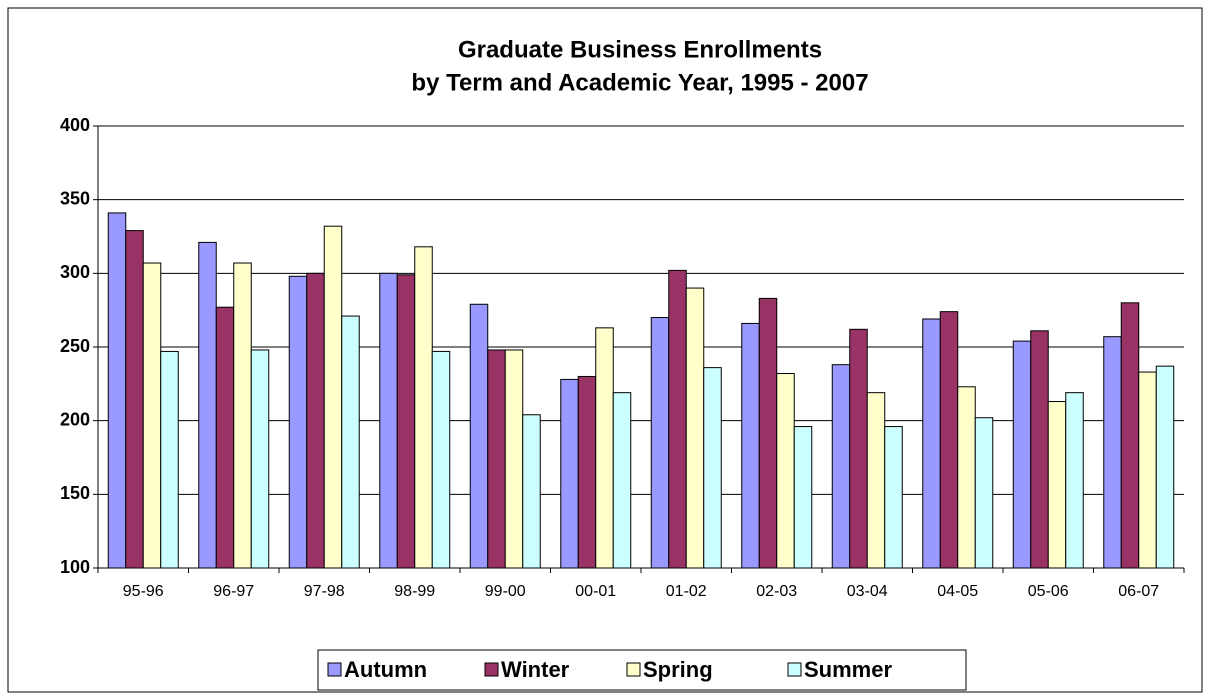  I want to click on y-tick-label: 100, so click(75, 567).